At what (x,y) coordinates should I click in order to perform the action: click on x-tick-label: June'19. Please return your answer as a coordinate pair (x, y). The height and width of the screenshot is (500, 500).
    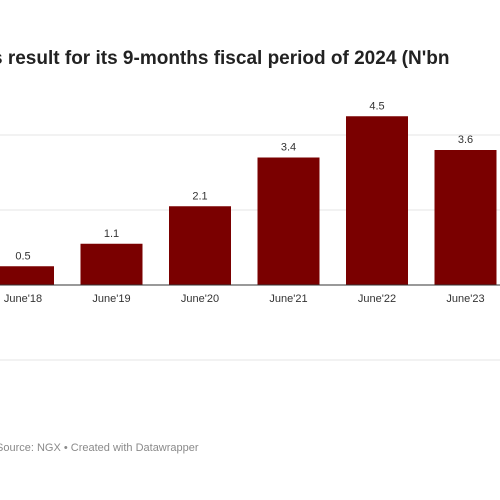
    Looking at the image, I should click on (111, 299).